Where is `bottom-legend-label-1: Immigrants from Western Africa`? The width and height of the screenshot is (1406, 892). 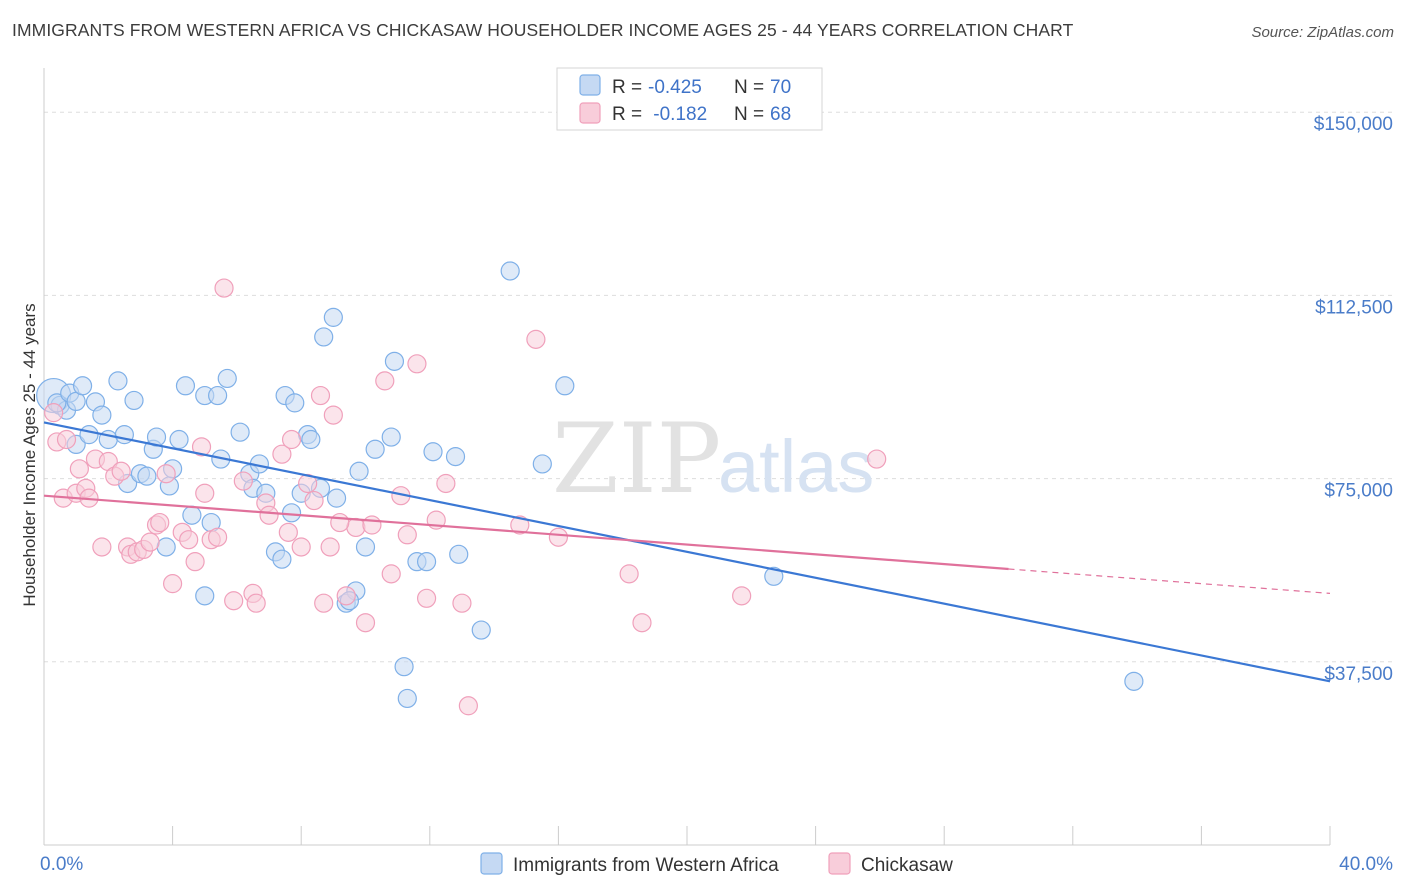
bottom-legend-label-1: Immigrants from Western Africa is located at coordinates (646, 865).